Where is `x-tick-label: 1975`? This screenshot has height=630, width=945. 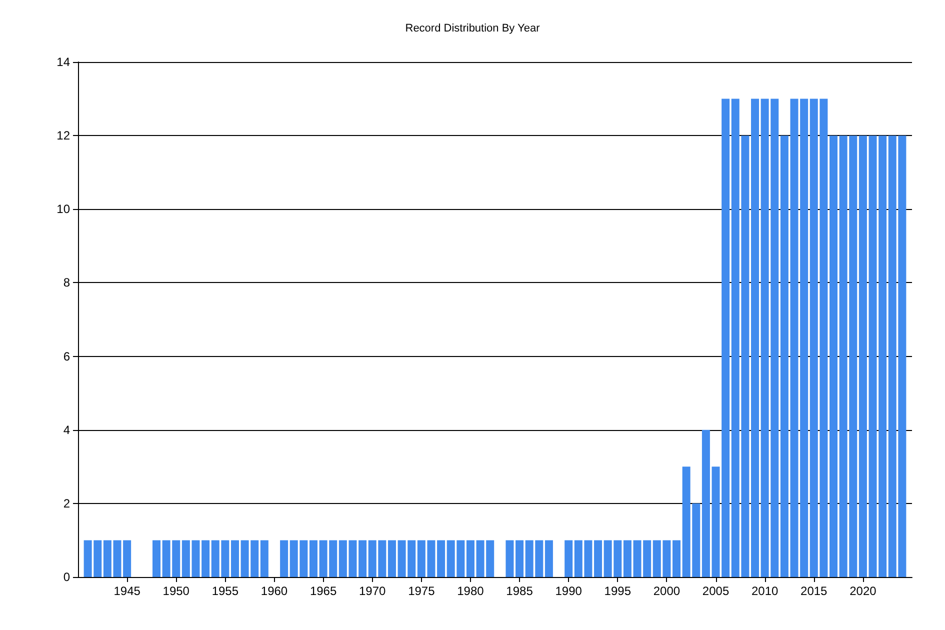
x-tick-label: 1975 is located at coordinates (422, 591).